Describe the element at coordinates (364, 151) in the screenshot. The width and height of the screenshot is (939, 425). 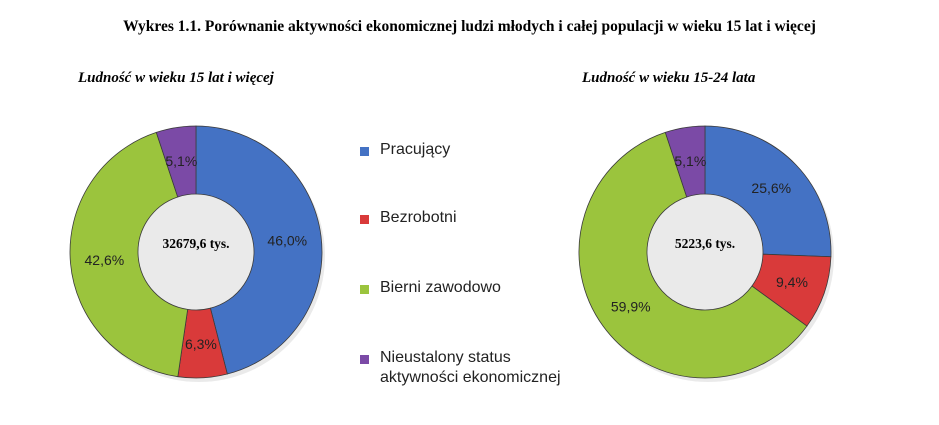
I see `legend-swatch-pracujacy` at that location.